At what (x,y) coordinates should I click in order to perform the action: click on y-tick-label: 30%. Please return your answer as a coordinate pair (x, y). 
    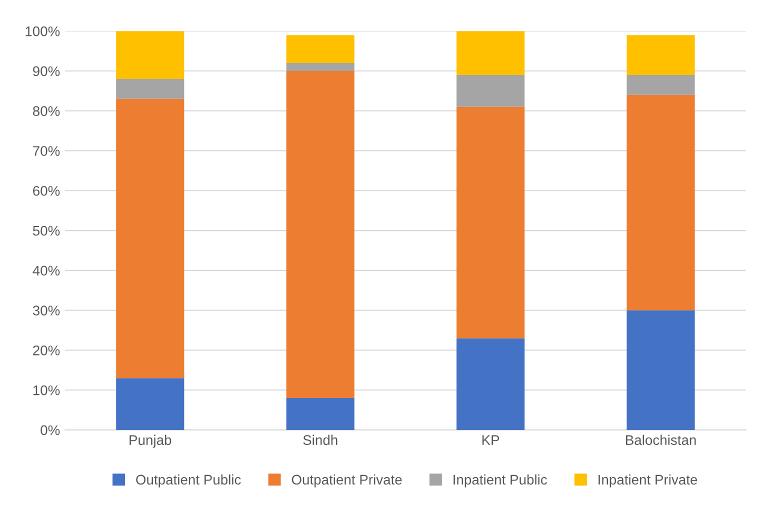
    Looking at the image, I should click on (46, 311).